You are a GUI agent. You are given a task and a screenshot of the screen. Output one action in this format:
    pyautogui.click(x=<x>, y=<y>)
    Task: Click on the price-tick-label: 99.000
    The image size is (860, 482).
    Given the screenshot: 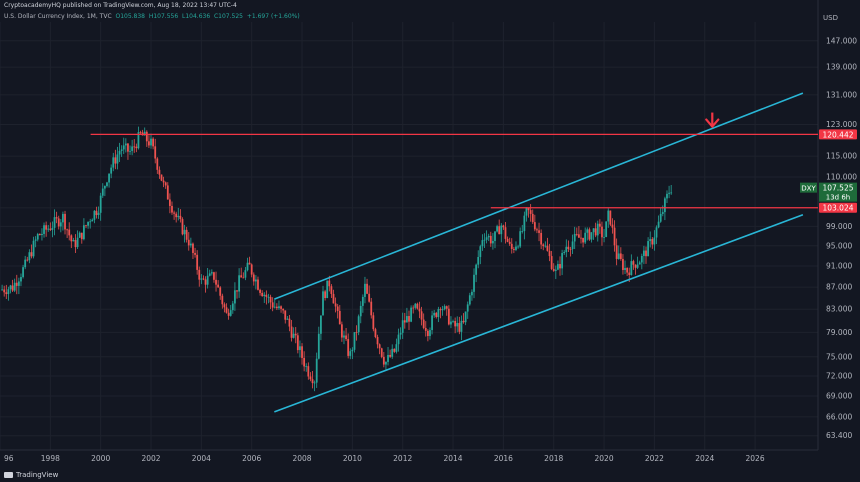 What is the action you would take?
    pyautogui.click(x=839, y=226)
    